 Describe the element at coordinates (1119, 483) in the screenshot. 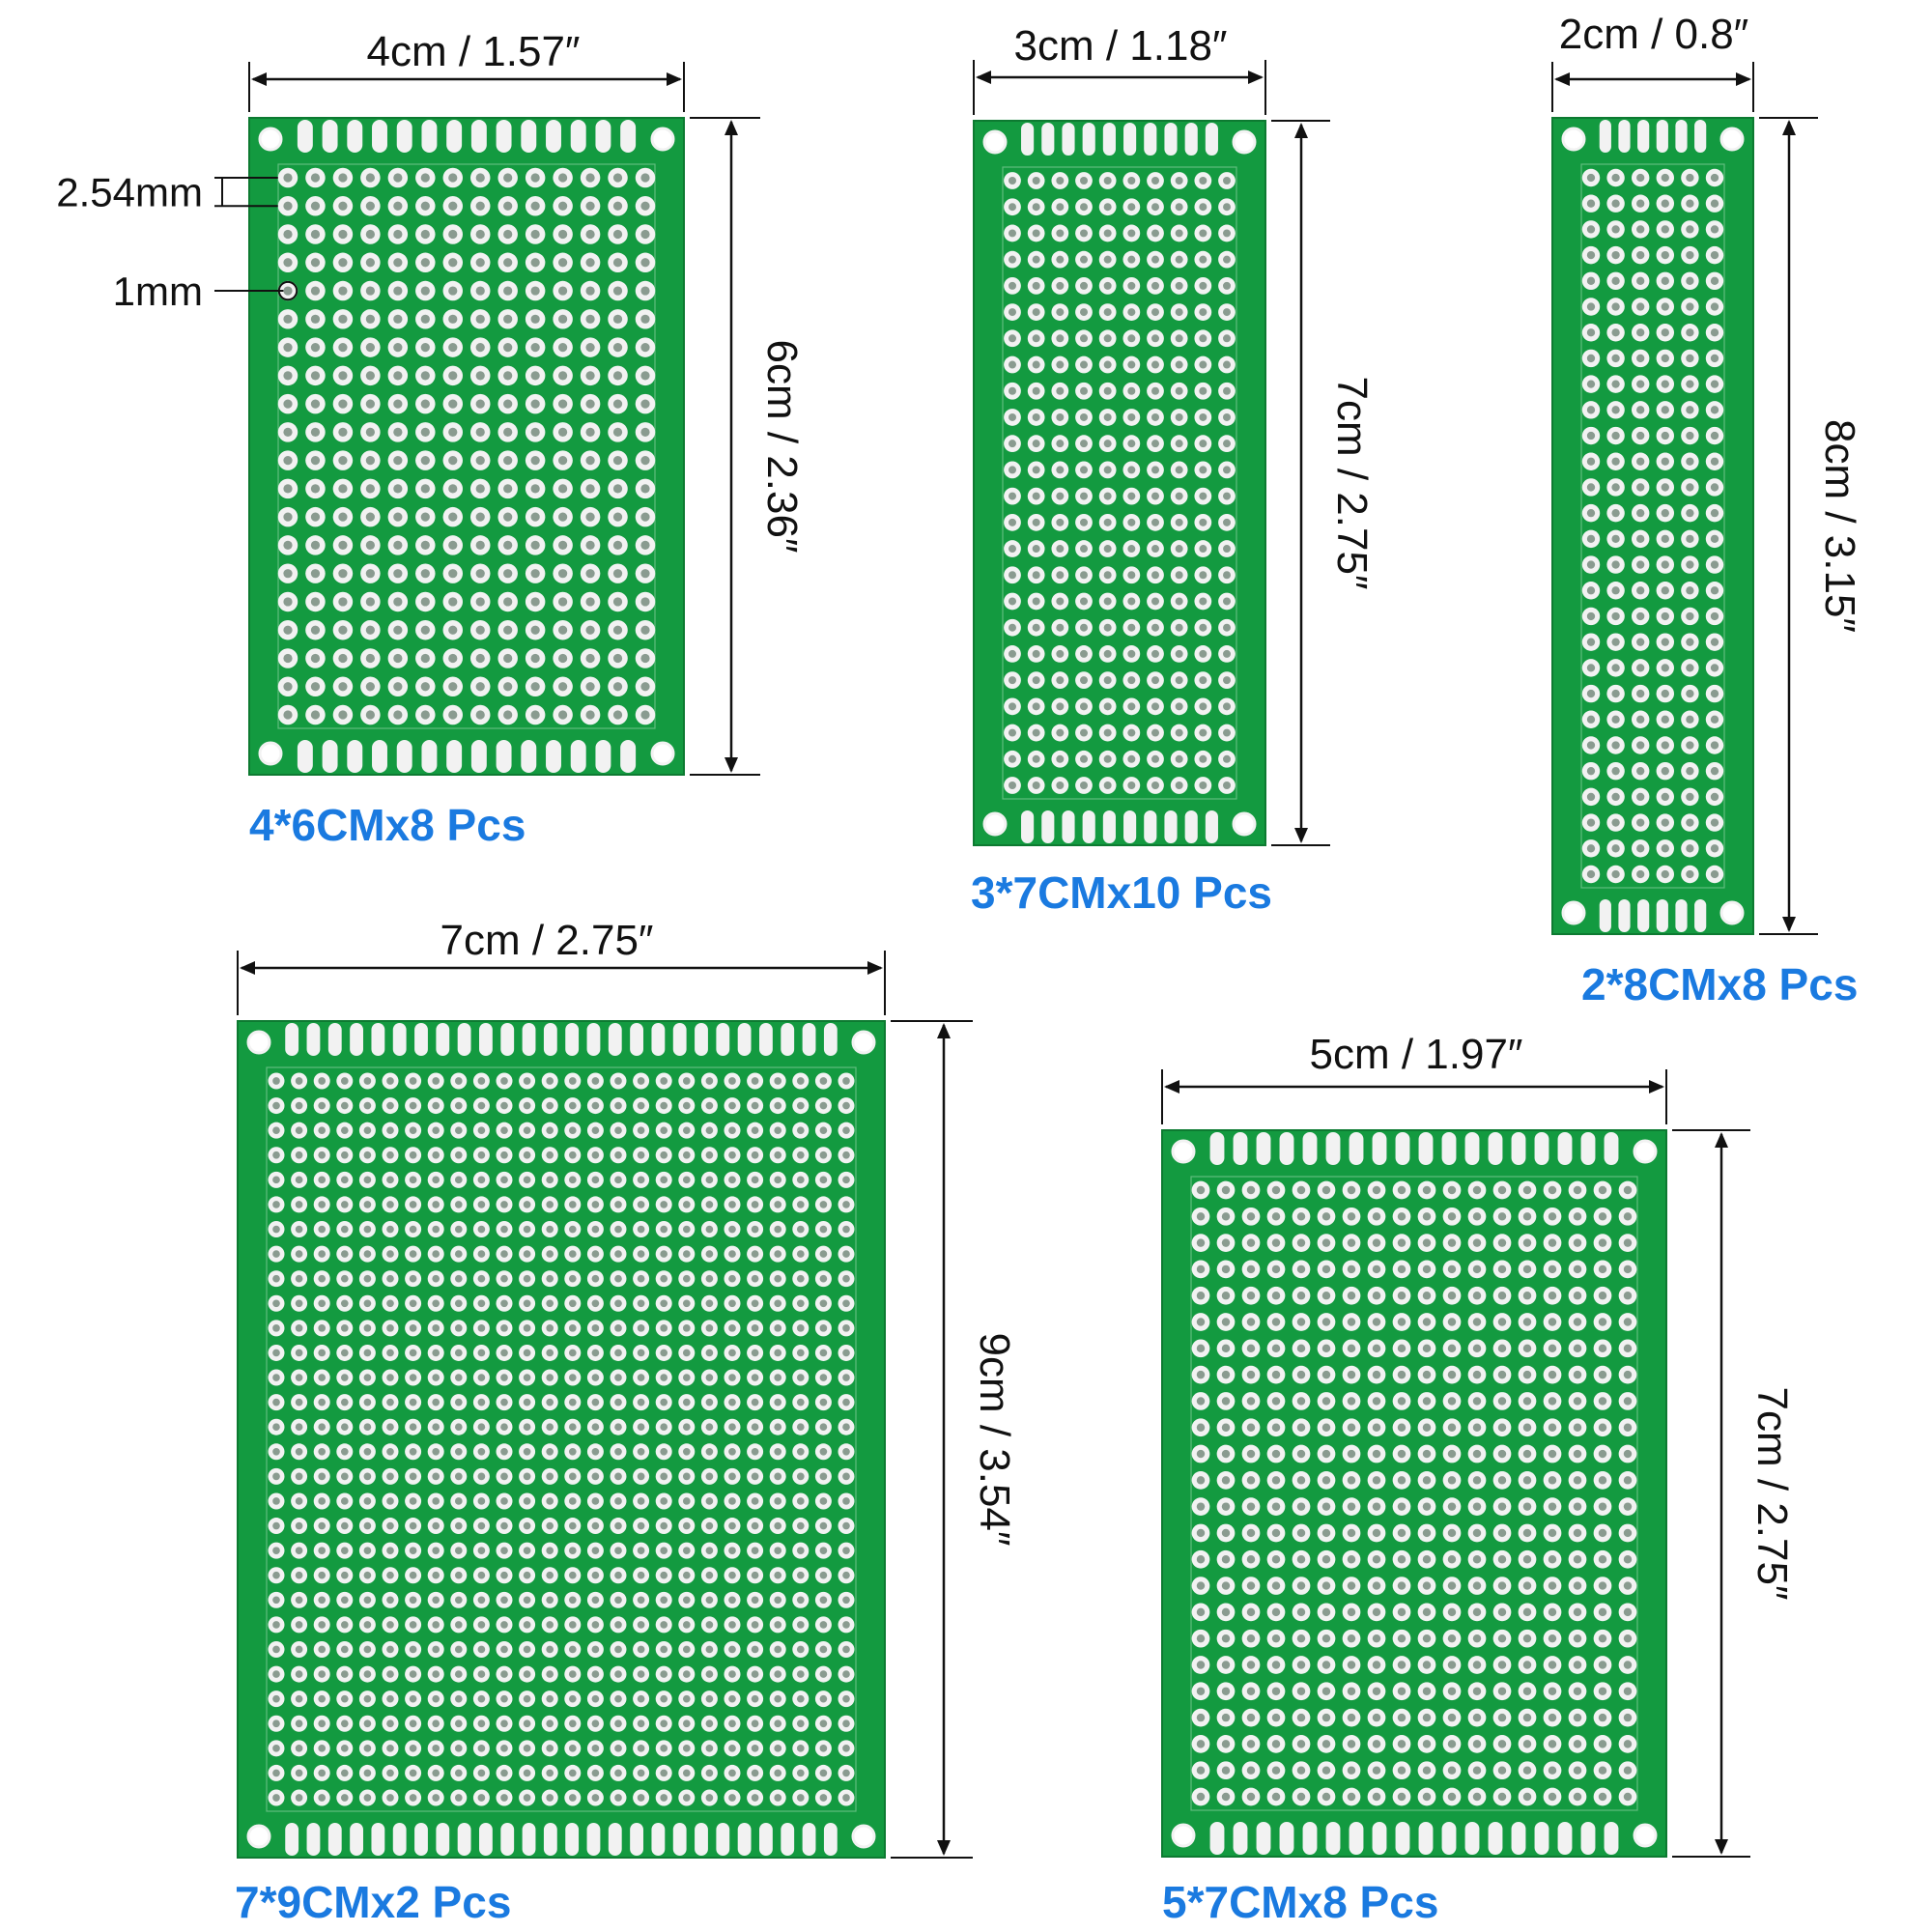

I see `silkscreen-frame` at that location.